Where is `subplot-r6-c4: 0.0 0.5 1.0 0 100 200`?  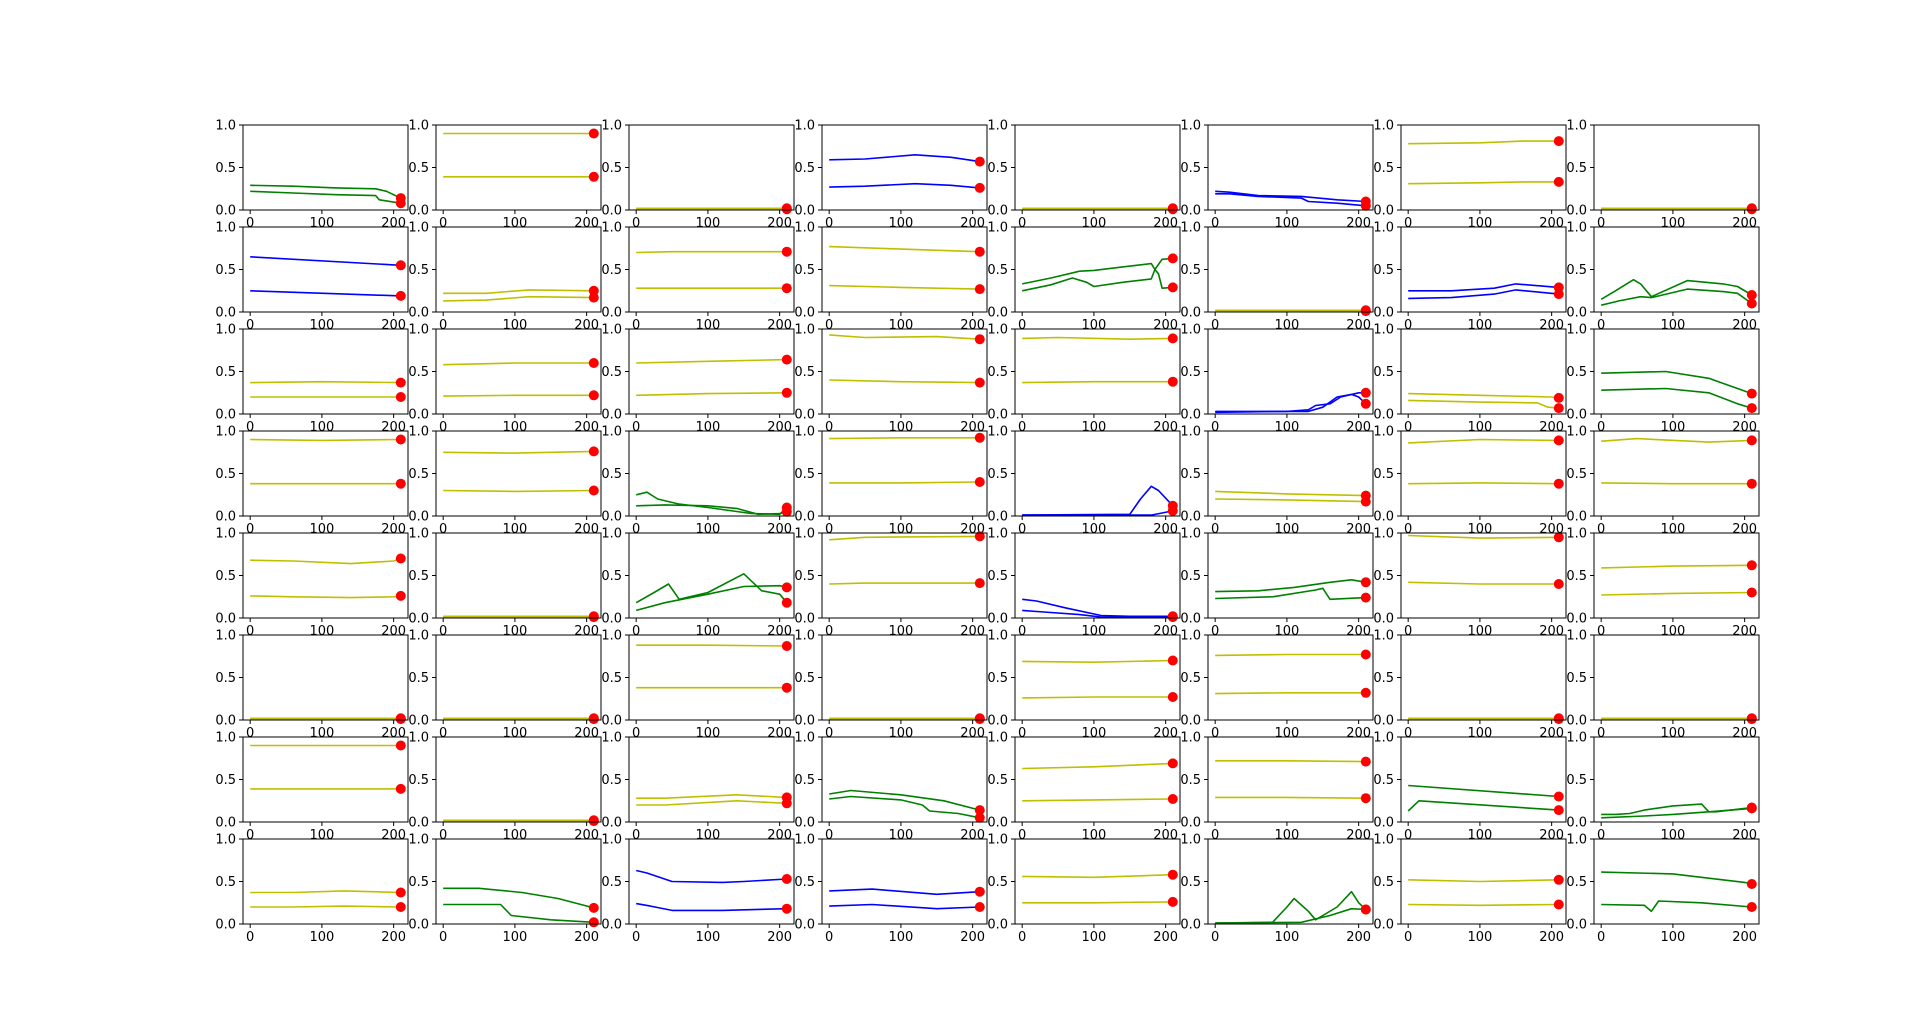 subplot-r6-c4: 0.0 0.5 1.0 0 100 200 is located at coordinates (891, 685).